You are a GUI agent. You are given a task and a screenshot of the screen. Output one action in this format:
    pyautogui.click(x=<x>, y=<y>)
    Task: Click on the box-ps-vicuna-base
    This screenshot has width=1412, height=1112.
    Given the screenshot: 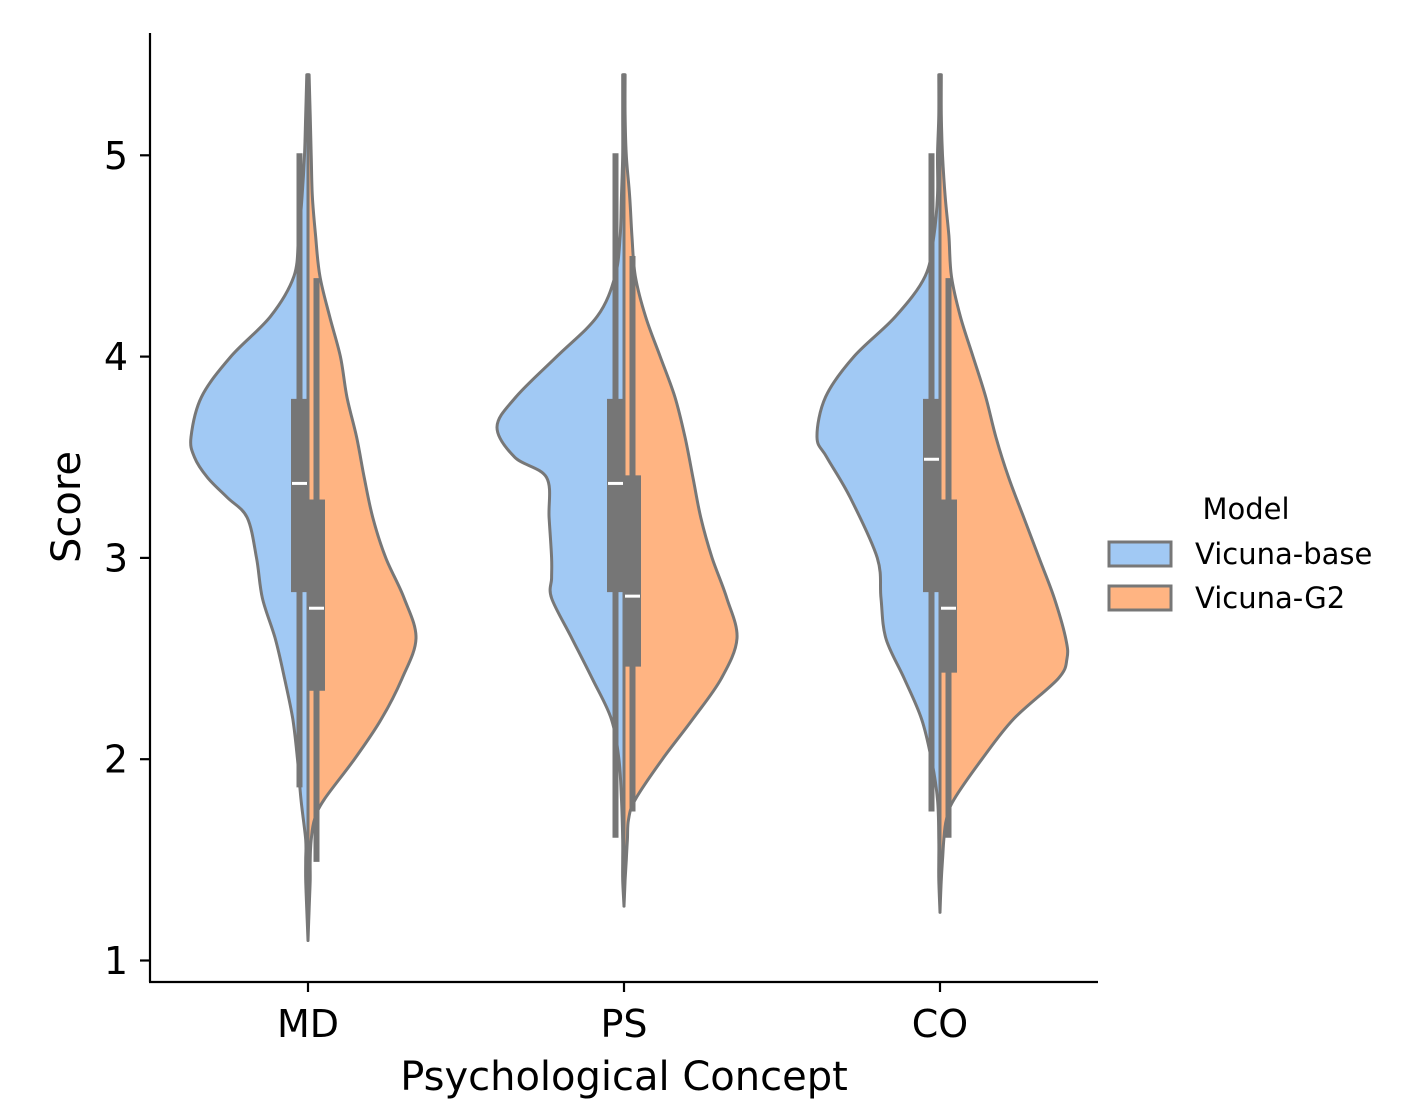 What is the action you would take?
    pyautogui.click(x=615, y=495)
    